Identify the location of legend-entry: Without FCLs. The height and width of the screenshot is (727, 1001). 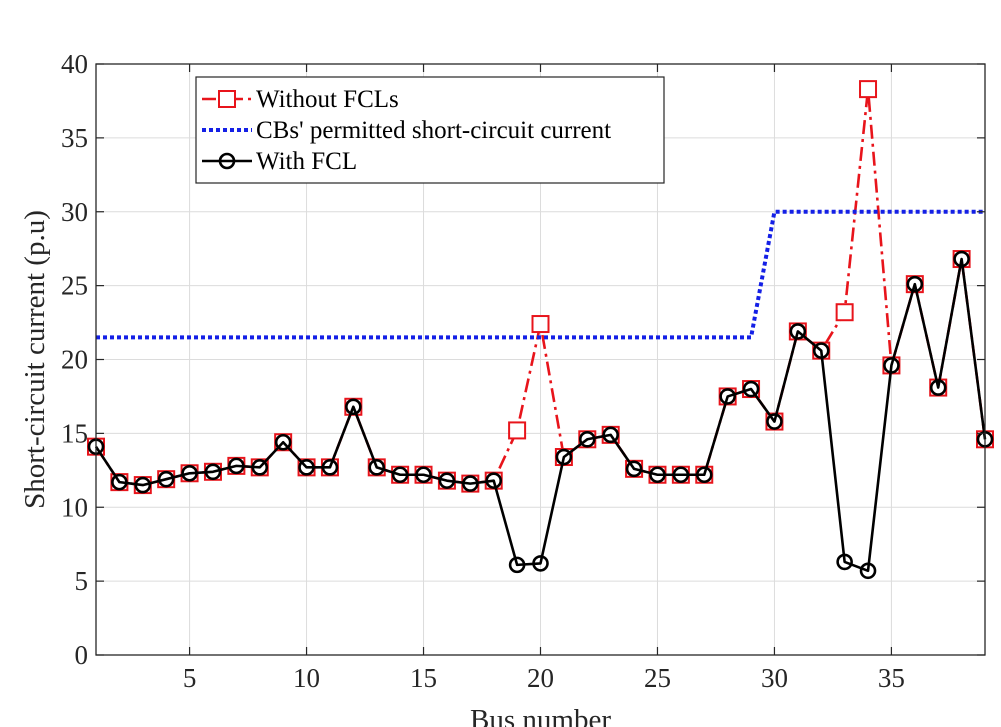
(300, 99).